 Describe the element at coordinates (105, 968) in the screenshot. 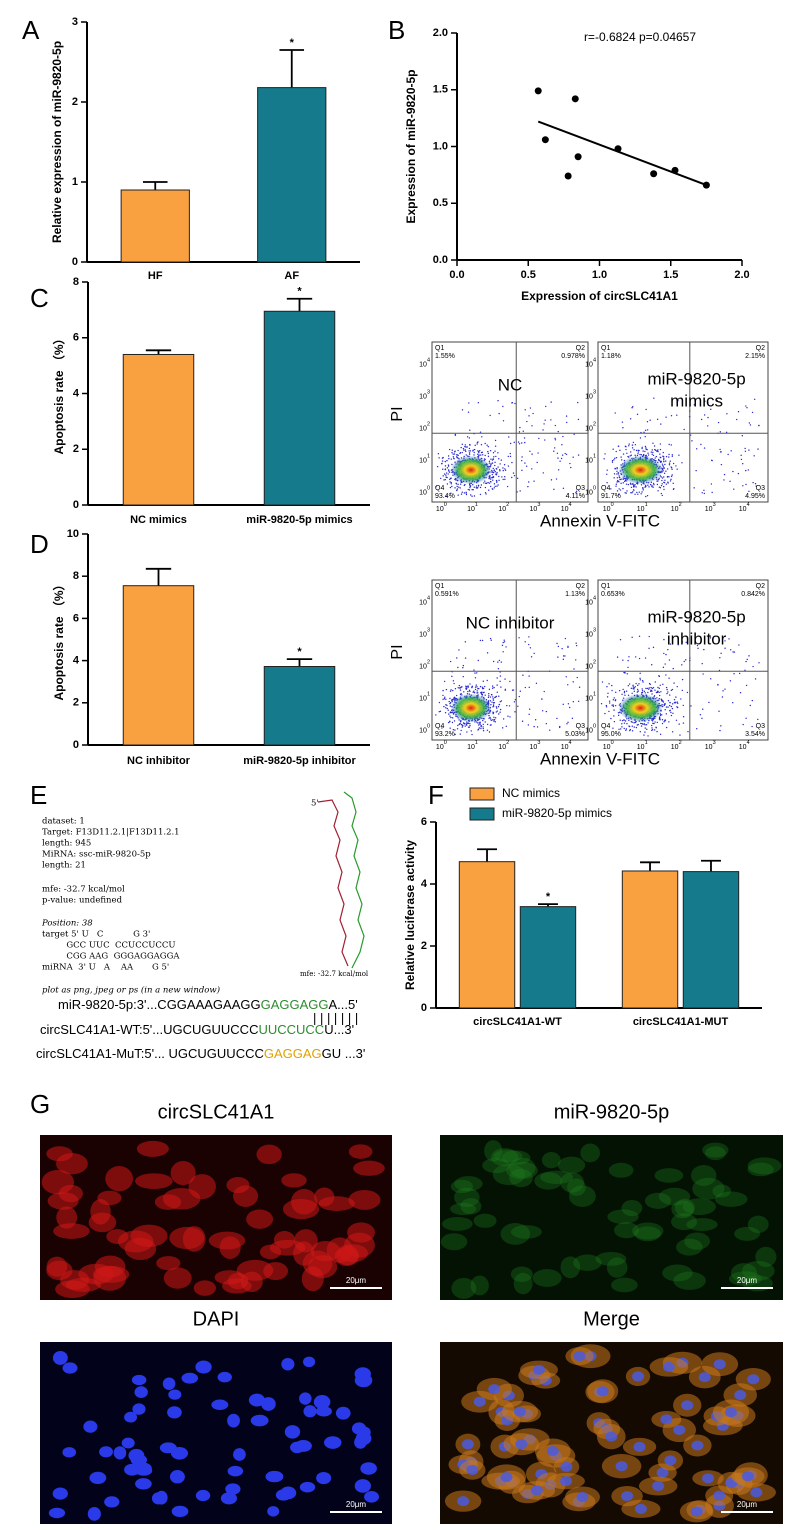

I see `info-line: miRNA 3' U A AA G 5'` at that location.